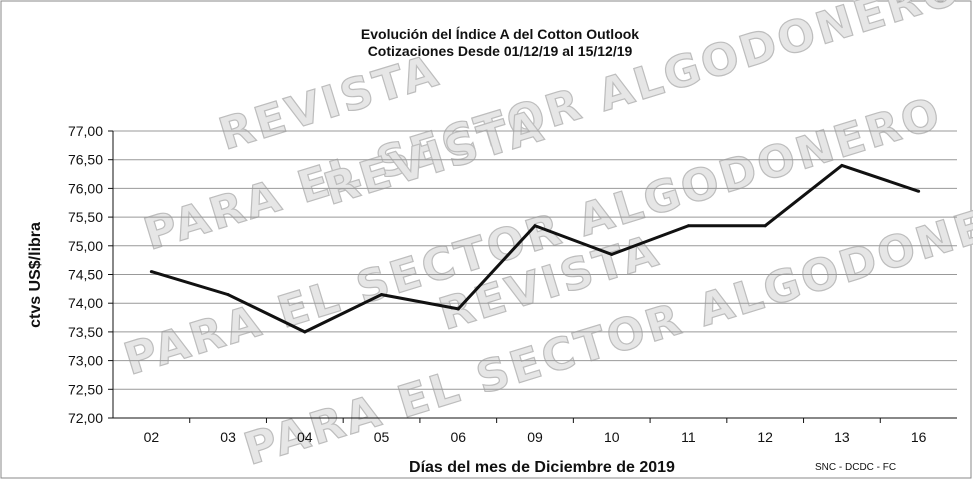 This screenshot has width=973, height=480. What do you see at coordinates (500, 51) in the screenshot?
I see `chart-subtitle: Cotizaciones Desde 01/12/19 al 15/12/19` at bounding box center [500, 51].